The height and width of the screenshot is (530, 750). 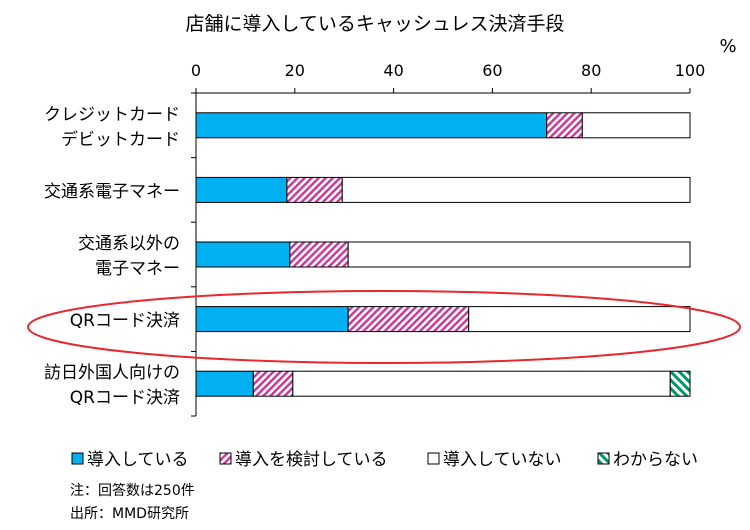 I want to click on x-tick-label: 20, so click(x=295, y=70).